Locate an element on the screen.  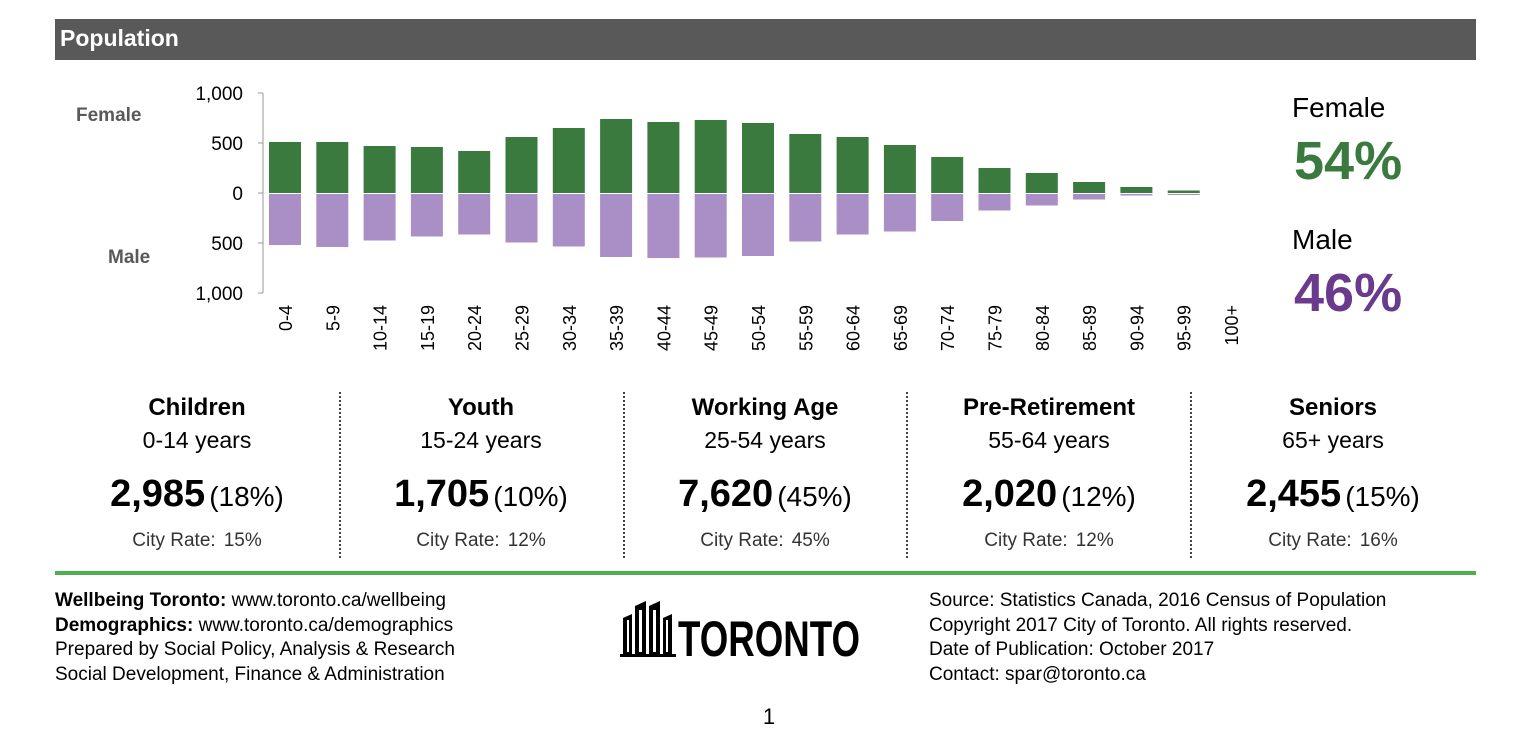
age-group-name: Pre-Retirement is located at coordinates (1049, 407).